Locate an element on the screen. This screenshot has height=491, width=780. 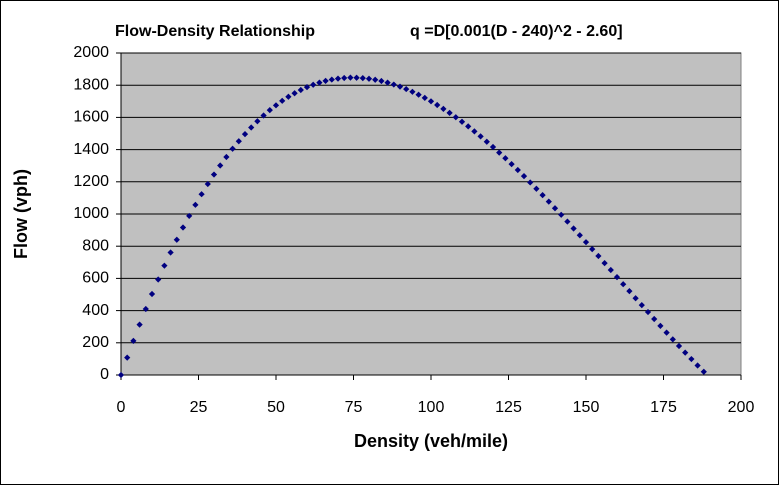
x-tick-label: 200 is located at coordinates (741, 407).